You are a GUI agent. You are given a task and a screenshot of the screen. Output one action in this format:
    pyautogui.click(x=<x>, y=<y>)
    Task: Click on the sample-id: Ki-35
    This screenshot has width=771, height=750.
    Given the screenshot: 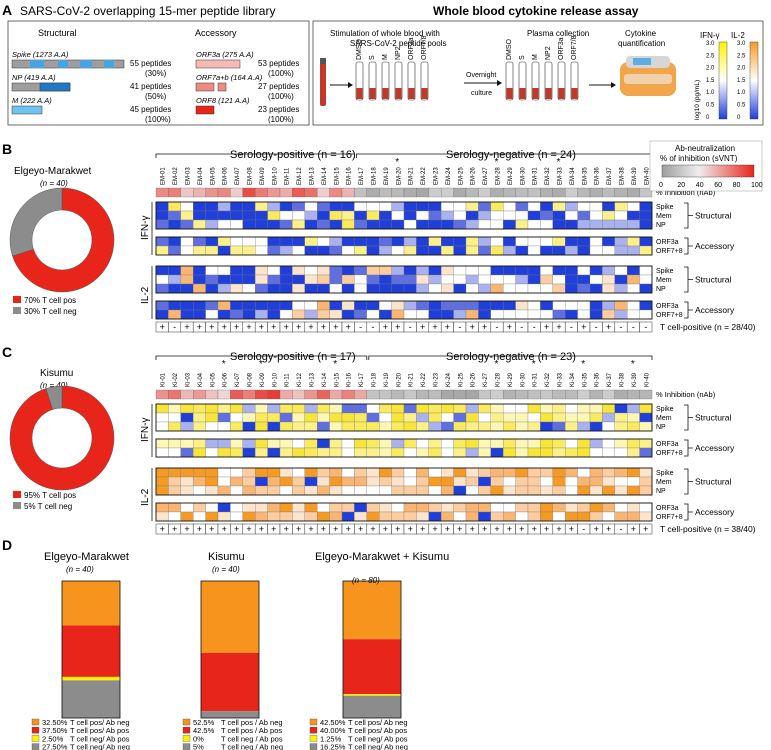 What is the action you would take?
    pyautogui.click(x=585, y=379)
    